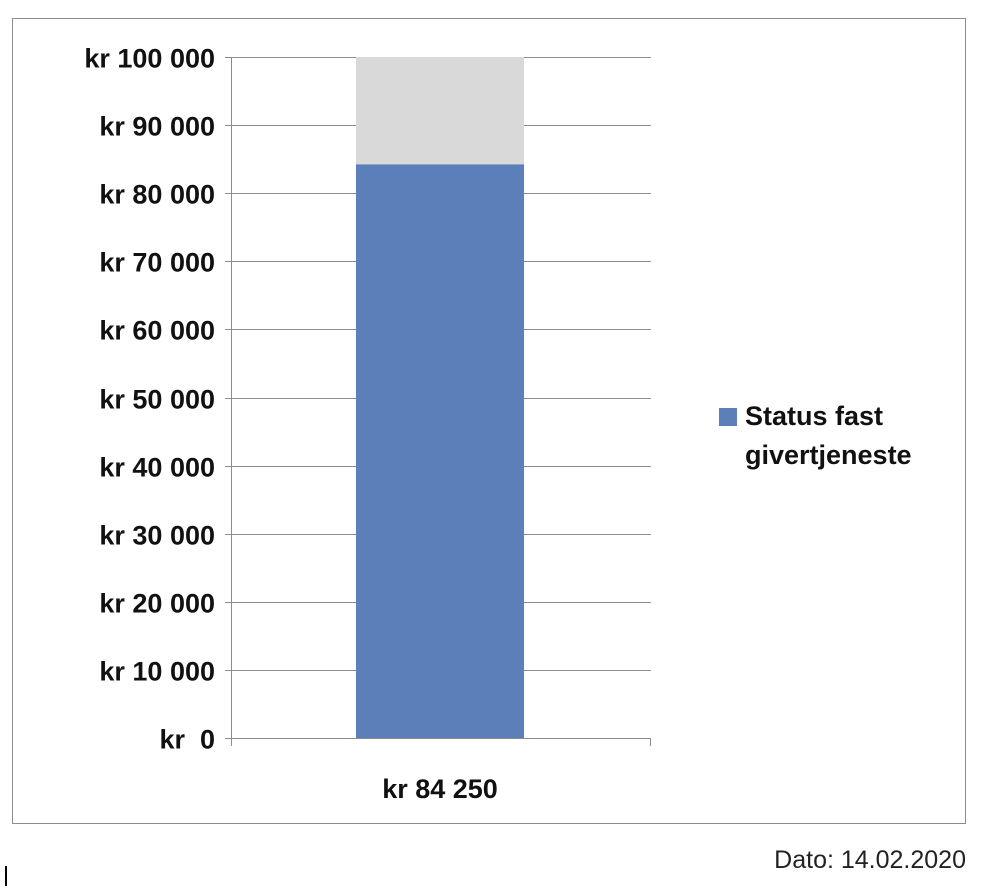  I want to click on y-tick-label: kr 30 000, so click(157, 536).